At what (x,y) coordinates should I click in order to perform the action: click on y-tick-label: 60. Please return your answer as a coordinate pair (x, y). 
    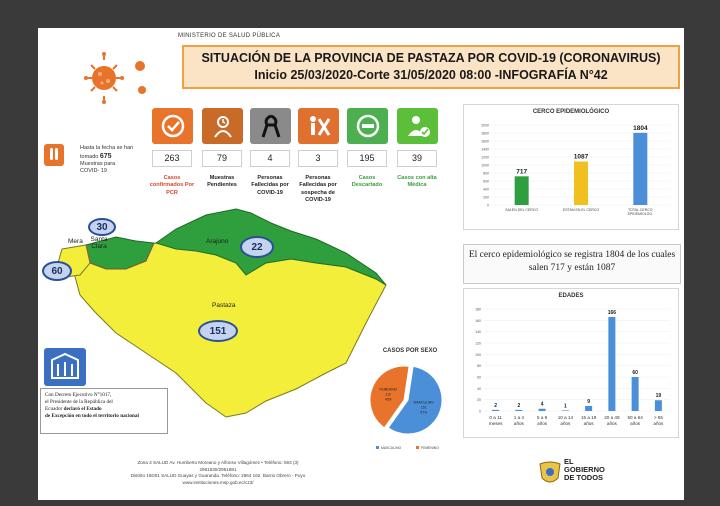
    Looking at the image, I should click on (479, 378).